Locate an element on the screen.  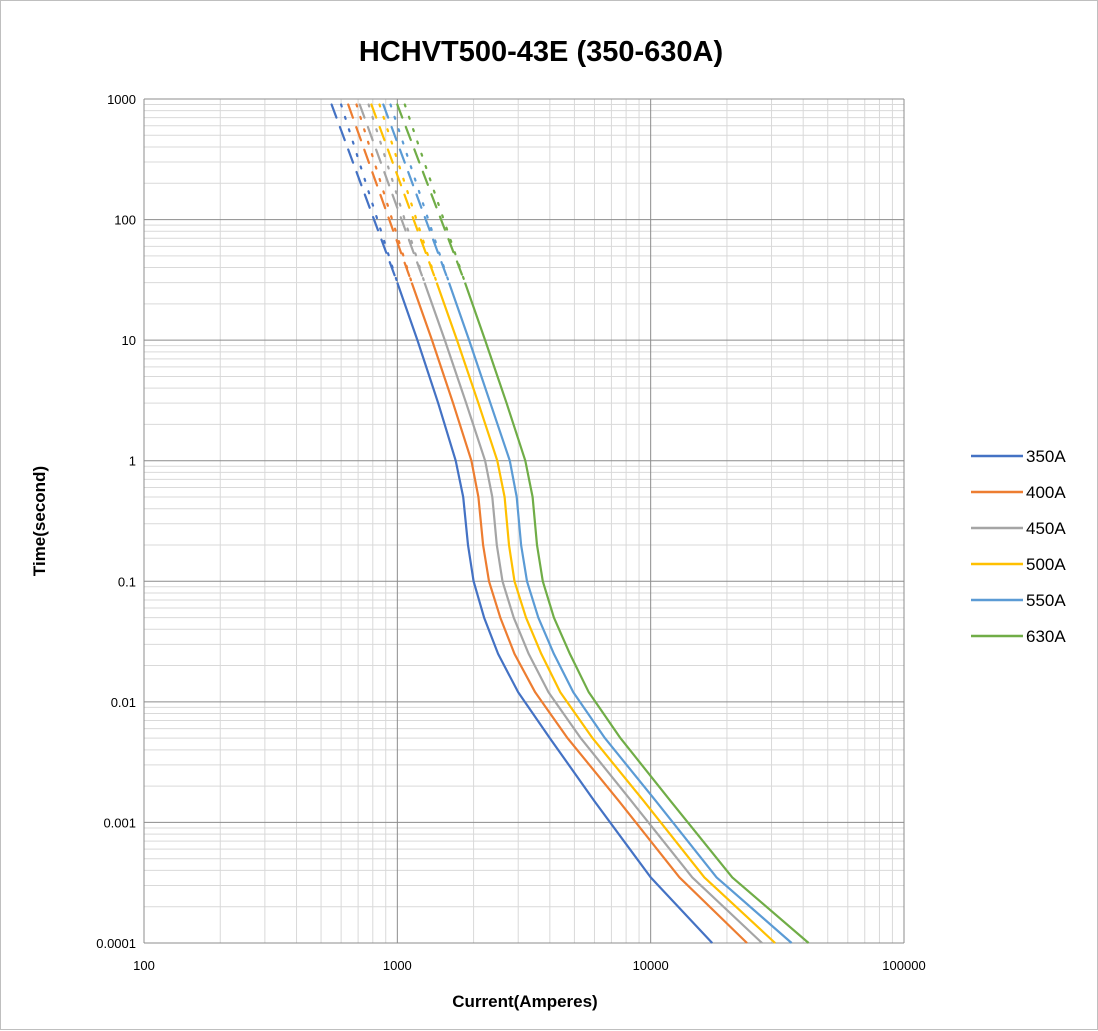
y-tick-label: 0.001 is located at coordinates (119, 822).